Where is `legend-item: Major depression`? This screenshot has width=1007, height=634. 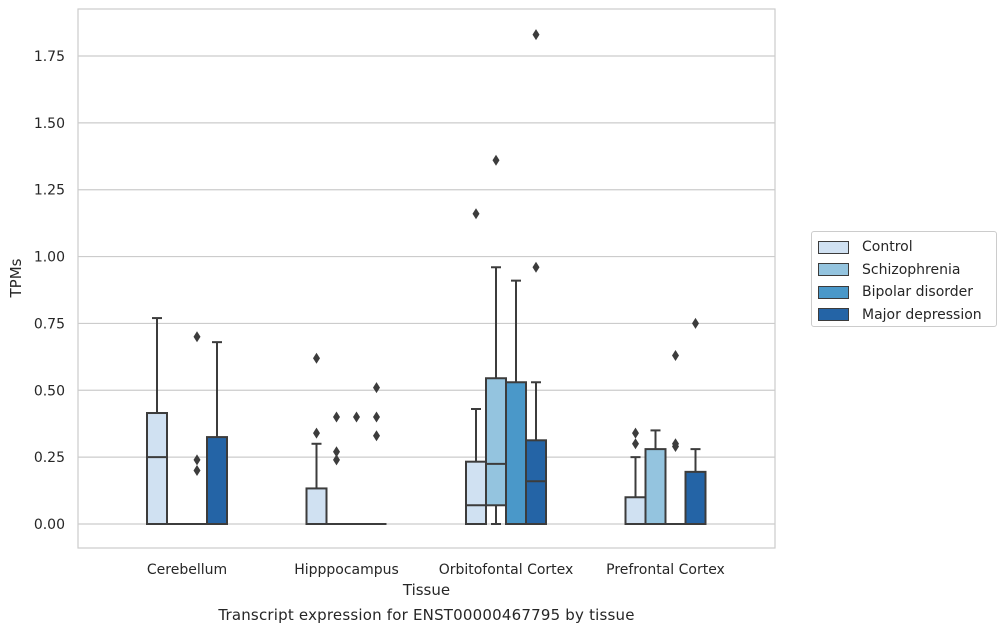
legend-item: Major depression is located at coordinates (904, 315).